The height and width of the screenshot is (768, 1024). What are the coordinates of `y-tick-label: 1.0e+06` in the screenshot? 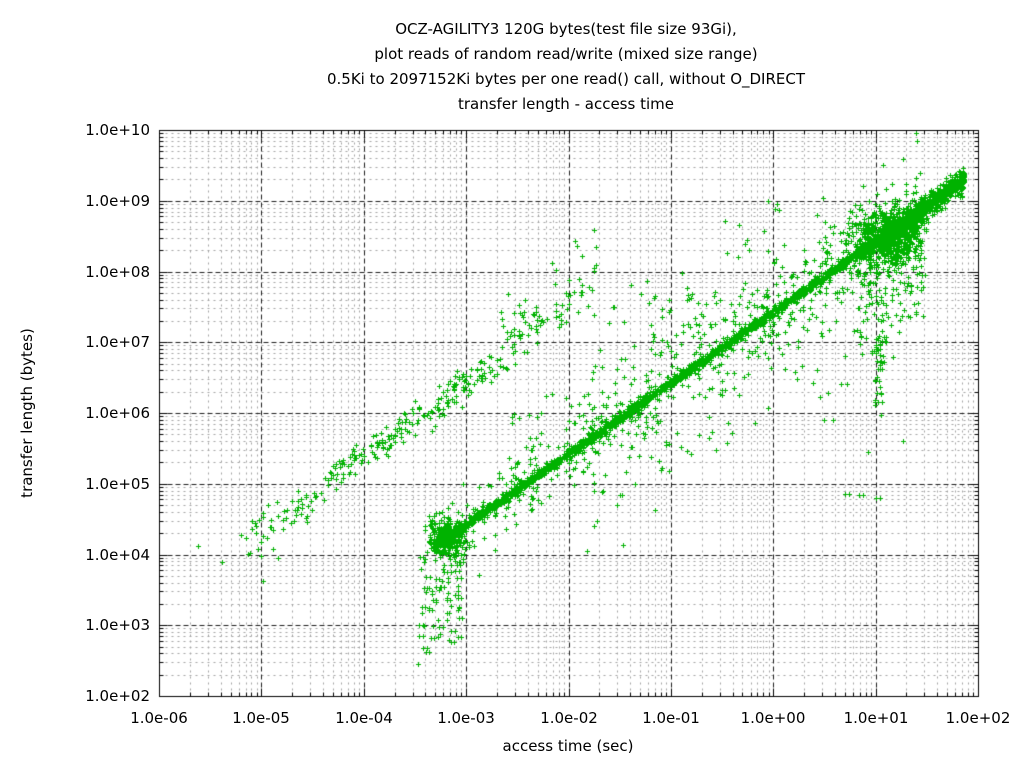 It's located at (117, 413).